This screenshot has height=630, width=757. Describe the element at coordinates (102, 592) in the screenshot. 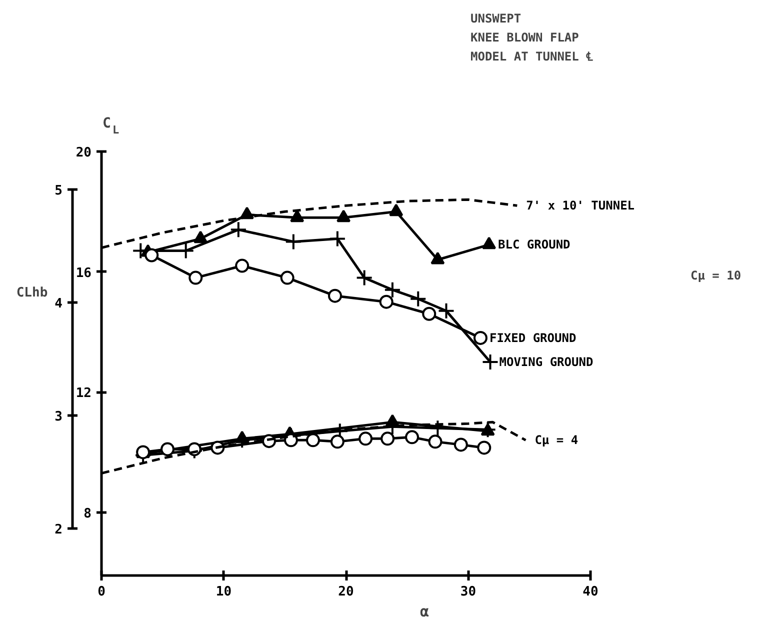

I see `x-tick-label: 0` at that location.